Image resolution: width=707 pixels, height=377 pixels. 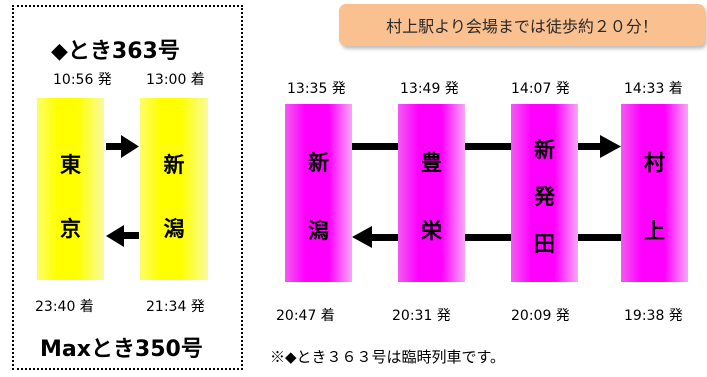 I want to click on arrival-time-tokyo: 23:40 着, so click(x=64, y=307).